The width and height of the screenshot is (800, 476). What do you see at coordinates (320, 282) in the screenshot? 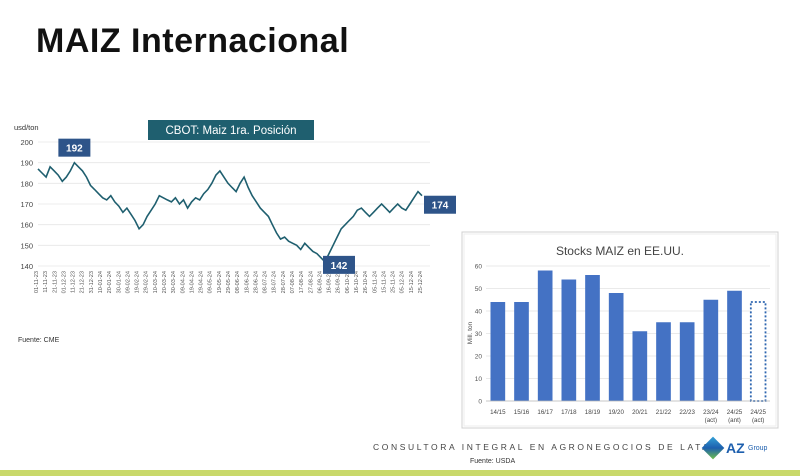
I see `line-chart-x-tick: 06-09-24` at bounding box center [320, 282].